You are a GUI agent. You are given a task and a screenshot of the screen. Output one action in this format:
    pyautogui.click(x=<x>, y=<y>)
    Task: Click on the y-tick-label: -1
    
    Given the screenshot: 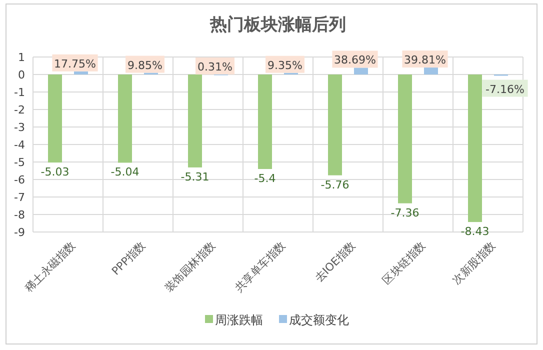 What is the action you would take?
    pyautogui.click(x=19, y=92)
    